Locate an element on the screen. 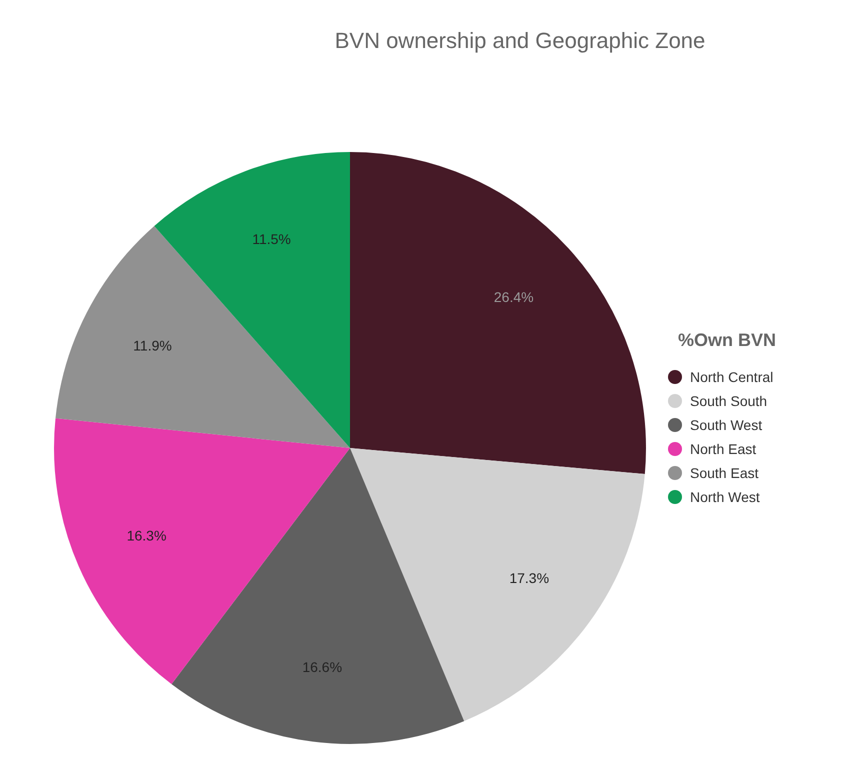 This screenshot has height=772, width=855. legend-label: South West is located at coordinates (726, 425).